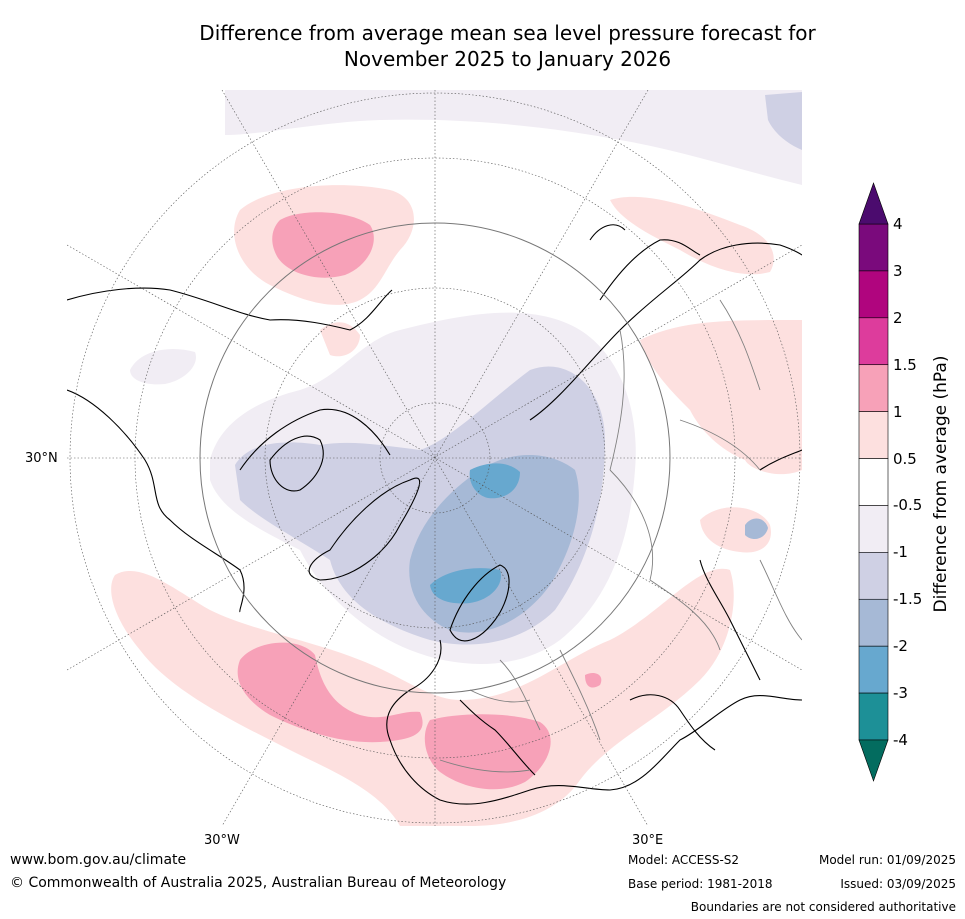 The image size is (965, 919). I want to click on lon-label-30w: 30°W, so click(222, 840).